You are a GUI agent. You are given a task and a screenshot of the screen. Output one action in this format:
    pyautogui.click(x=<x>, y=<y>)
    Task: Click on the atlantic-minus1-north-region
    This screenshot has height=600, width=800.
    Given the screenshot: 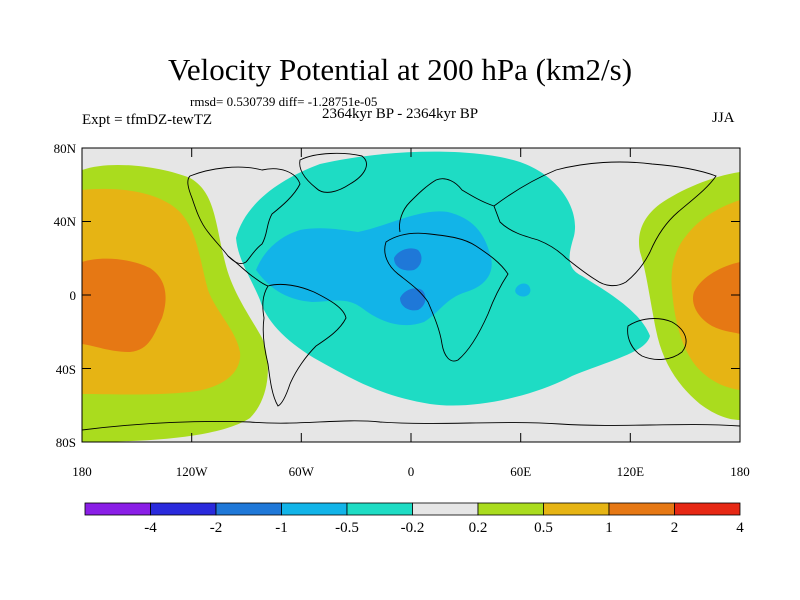 What is the action you would take?
    pyautogui.click(x=408, y=259)
    